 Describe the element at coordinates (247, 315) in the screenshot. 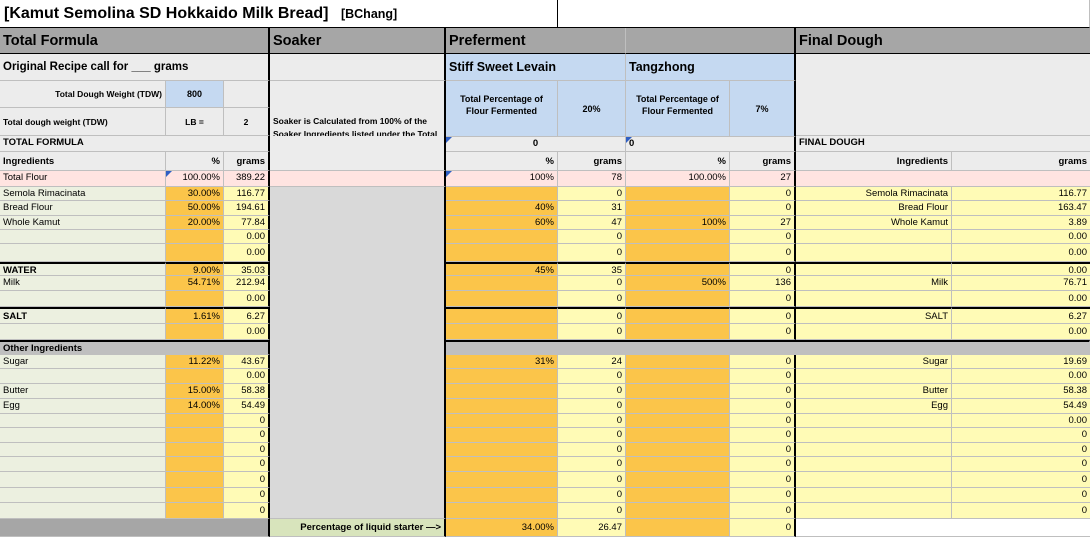

I see `cell-g: 6.27` at that location.